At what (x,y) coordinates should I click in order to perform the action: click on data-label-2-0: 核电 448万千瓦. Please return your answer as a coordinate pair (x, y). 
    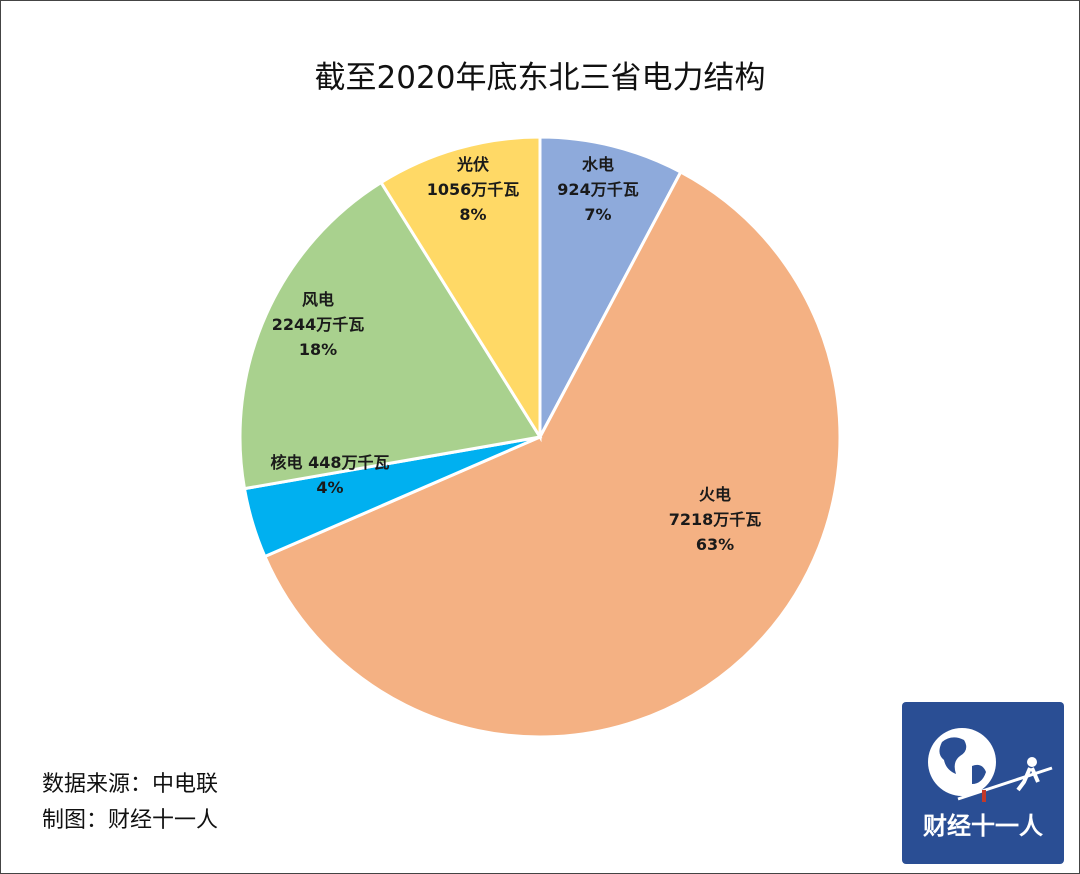
    Looking at the image, I should click on (330, 462).